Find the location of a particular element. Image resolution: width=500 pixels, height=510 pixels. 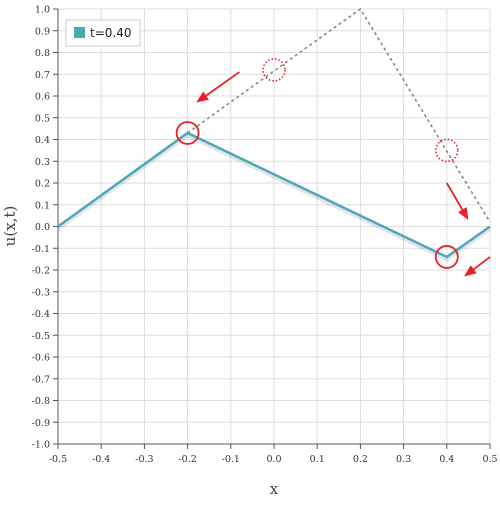

y-tick-label: 0.4 is located at coordinates (42, 140).